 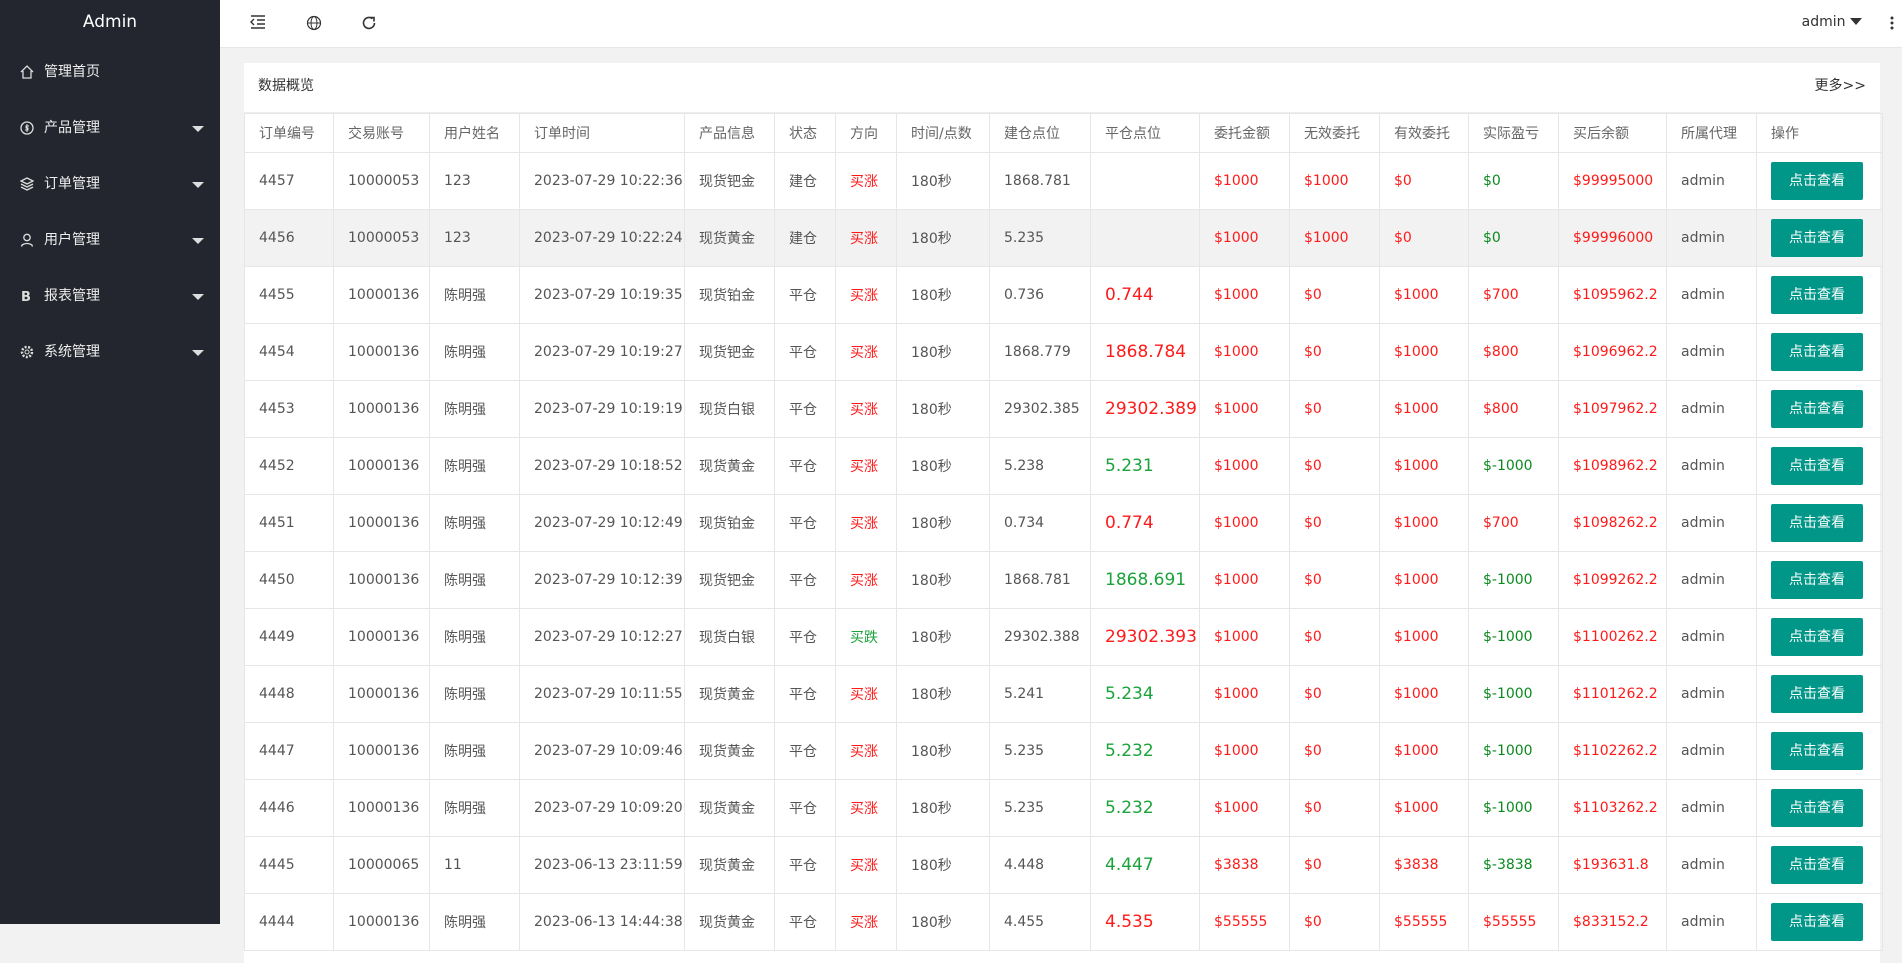 What do you see at coordinates (602, 865) in the screenshot?
I see `table-cell: 2023-06-13 23:11:59` at bounding box center [602, 865].